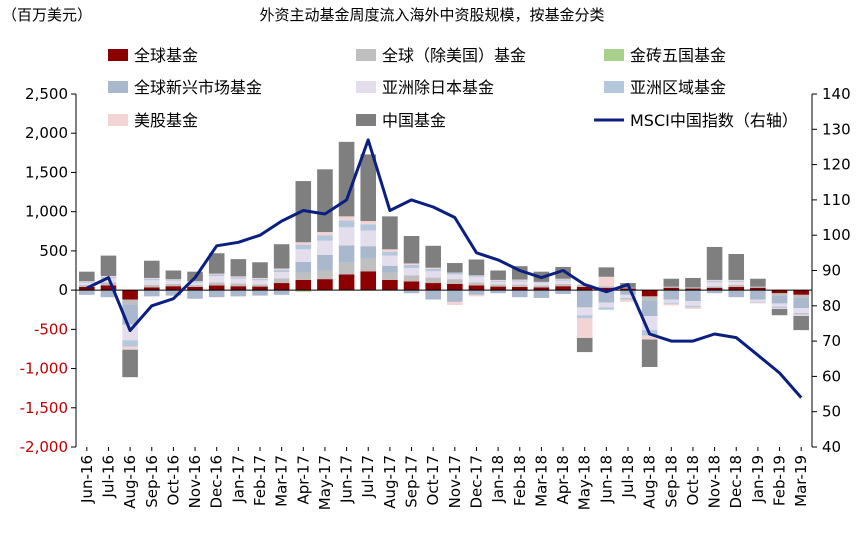  What do you see at coordinates (715, 481) in the screenshot?
I see `x-tick-label: Nov-18` at bounding box center [715, 481].